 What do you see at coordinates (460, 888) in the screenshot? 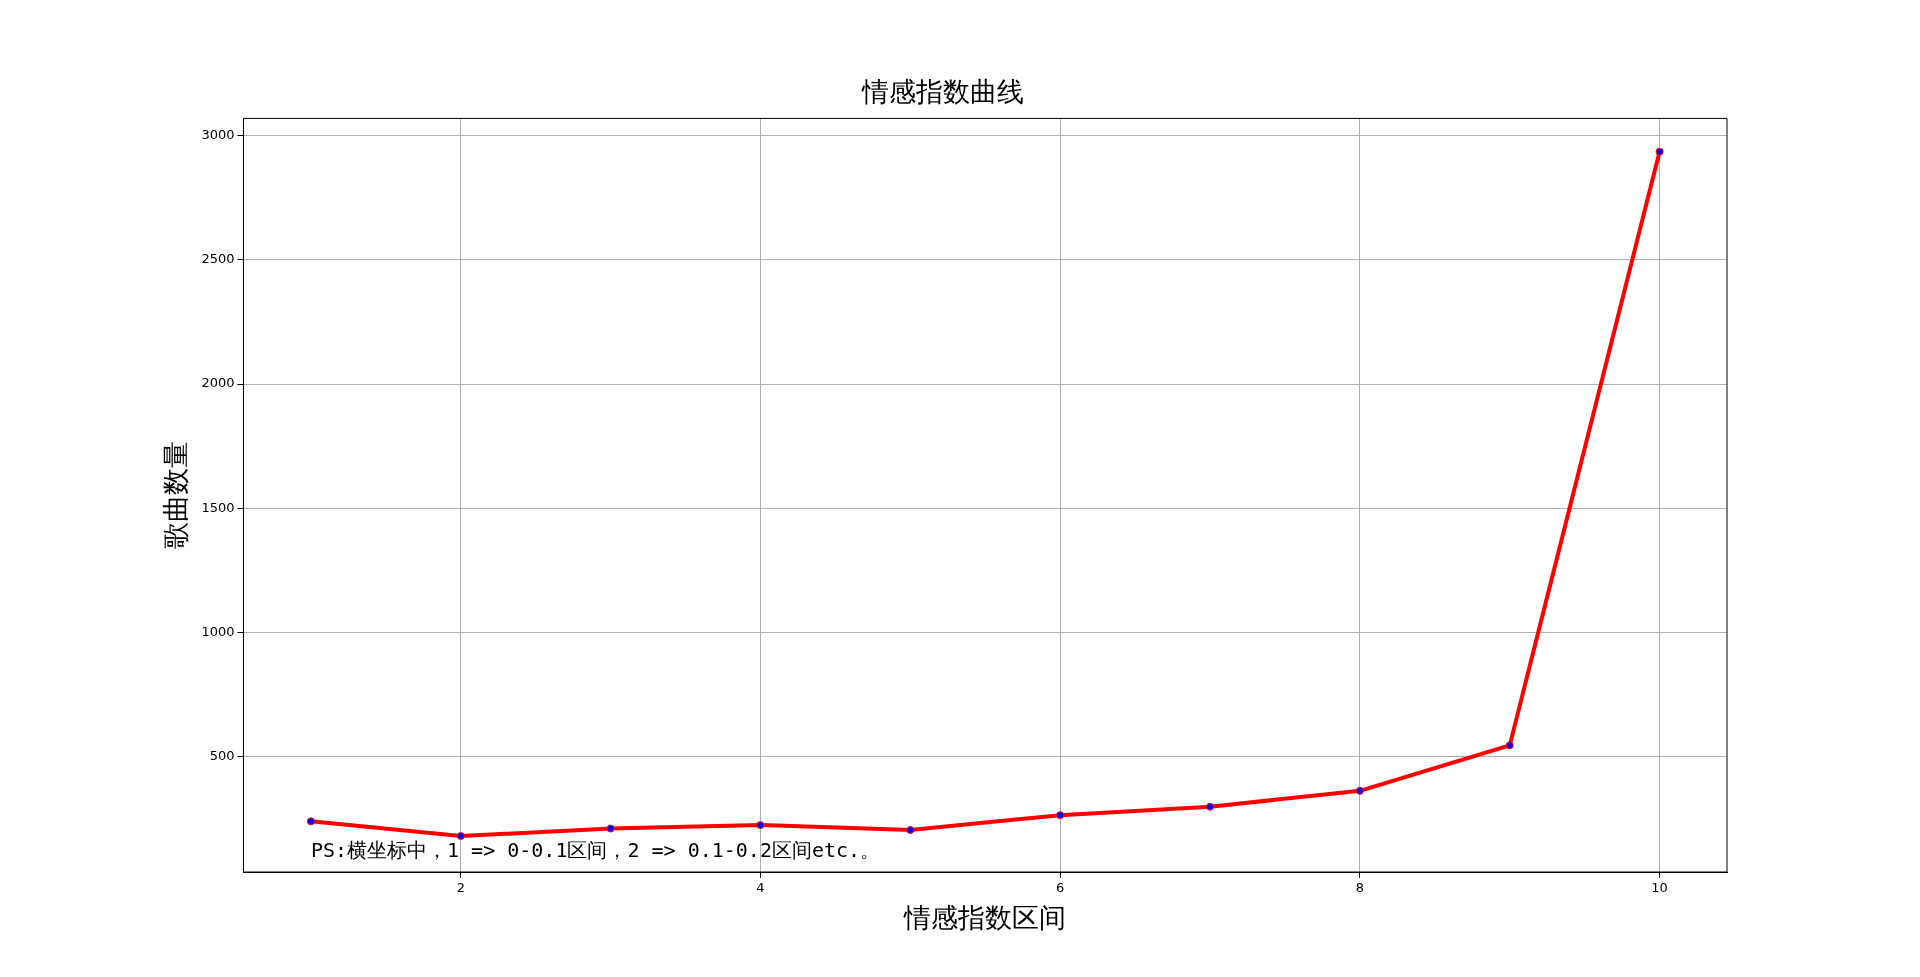
I see `x-tick-label: 2` at bounding box center [460, 888].